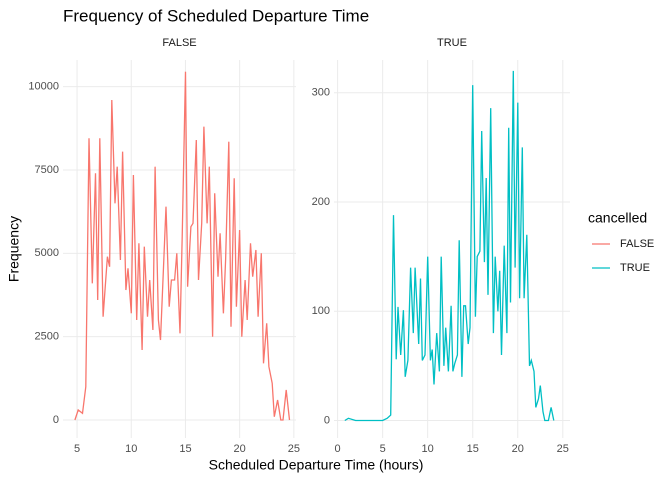 The height and width of the screenshot is (480, 672). I want to click on chart-title: Frequency of Scheduled Departure Time, so click(216, 15).